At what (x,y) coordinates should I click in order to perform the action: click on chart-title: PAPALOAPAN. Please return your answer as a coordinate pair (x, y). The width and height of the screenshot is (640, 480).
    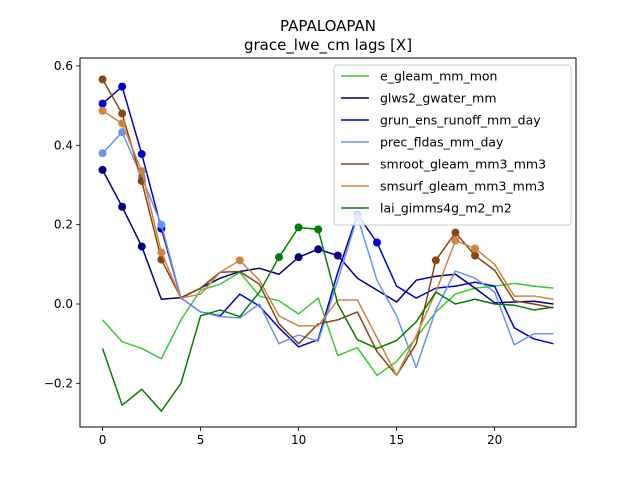
    Looking at the image, I should click on (328, 26).